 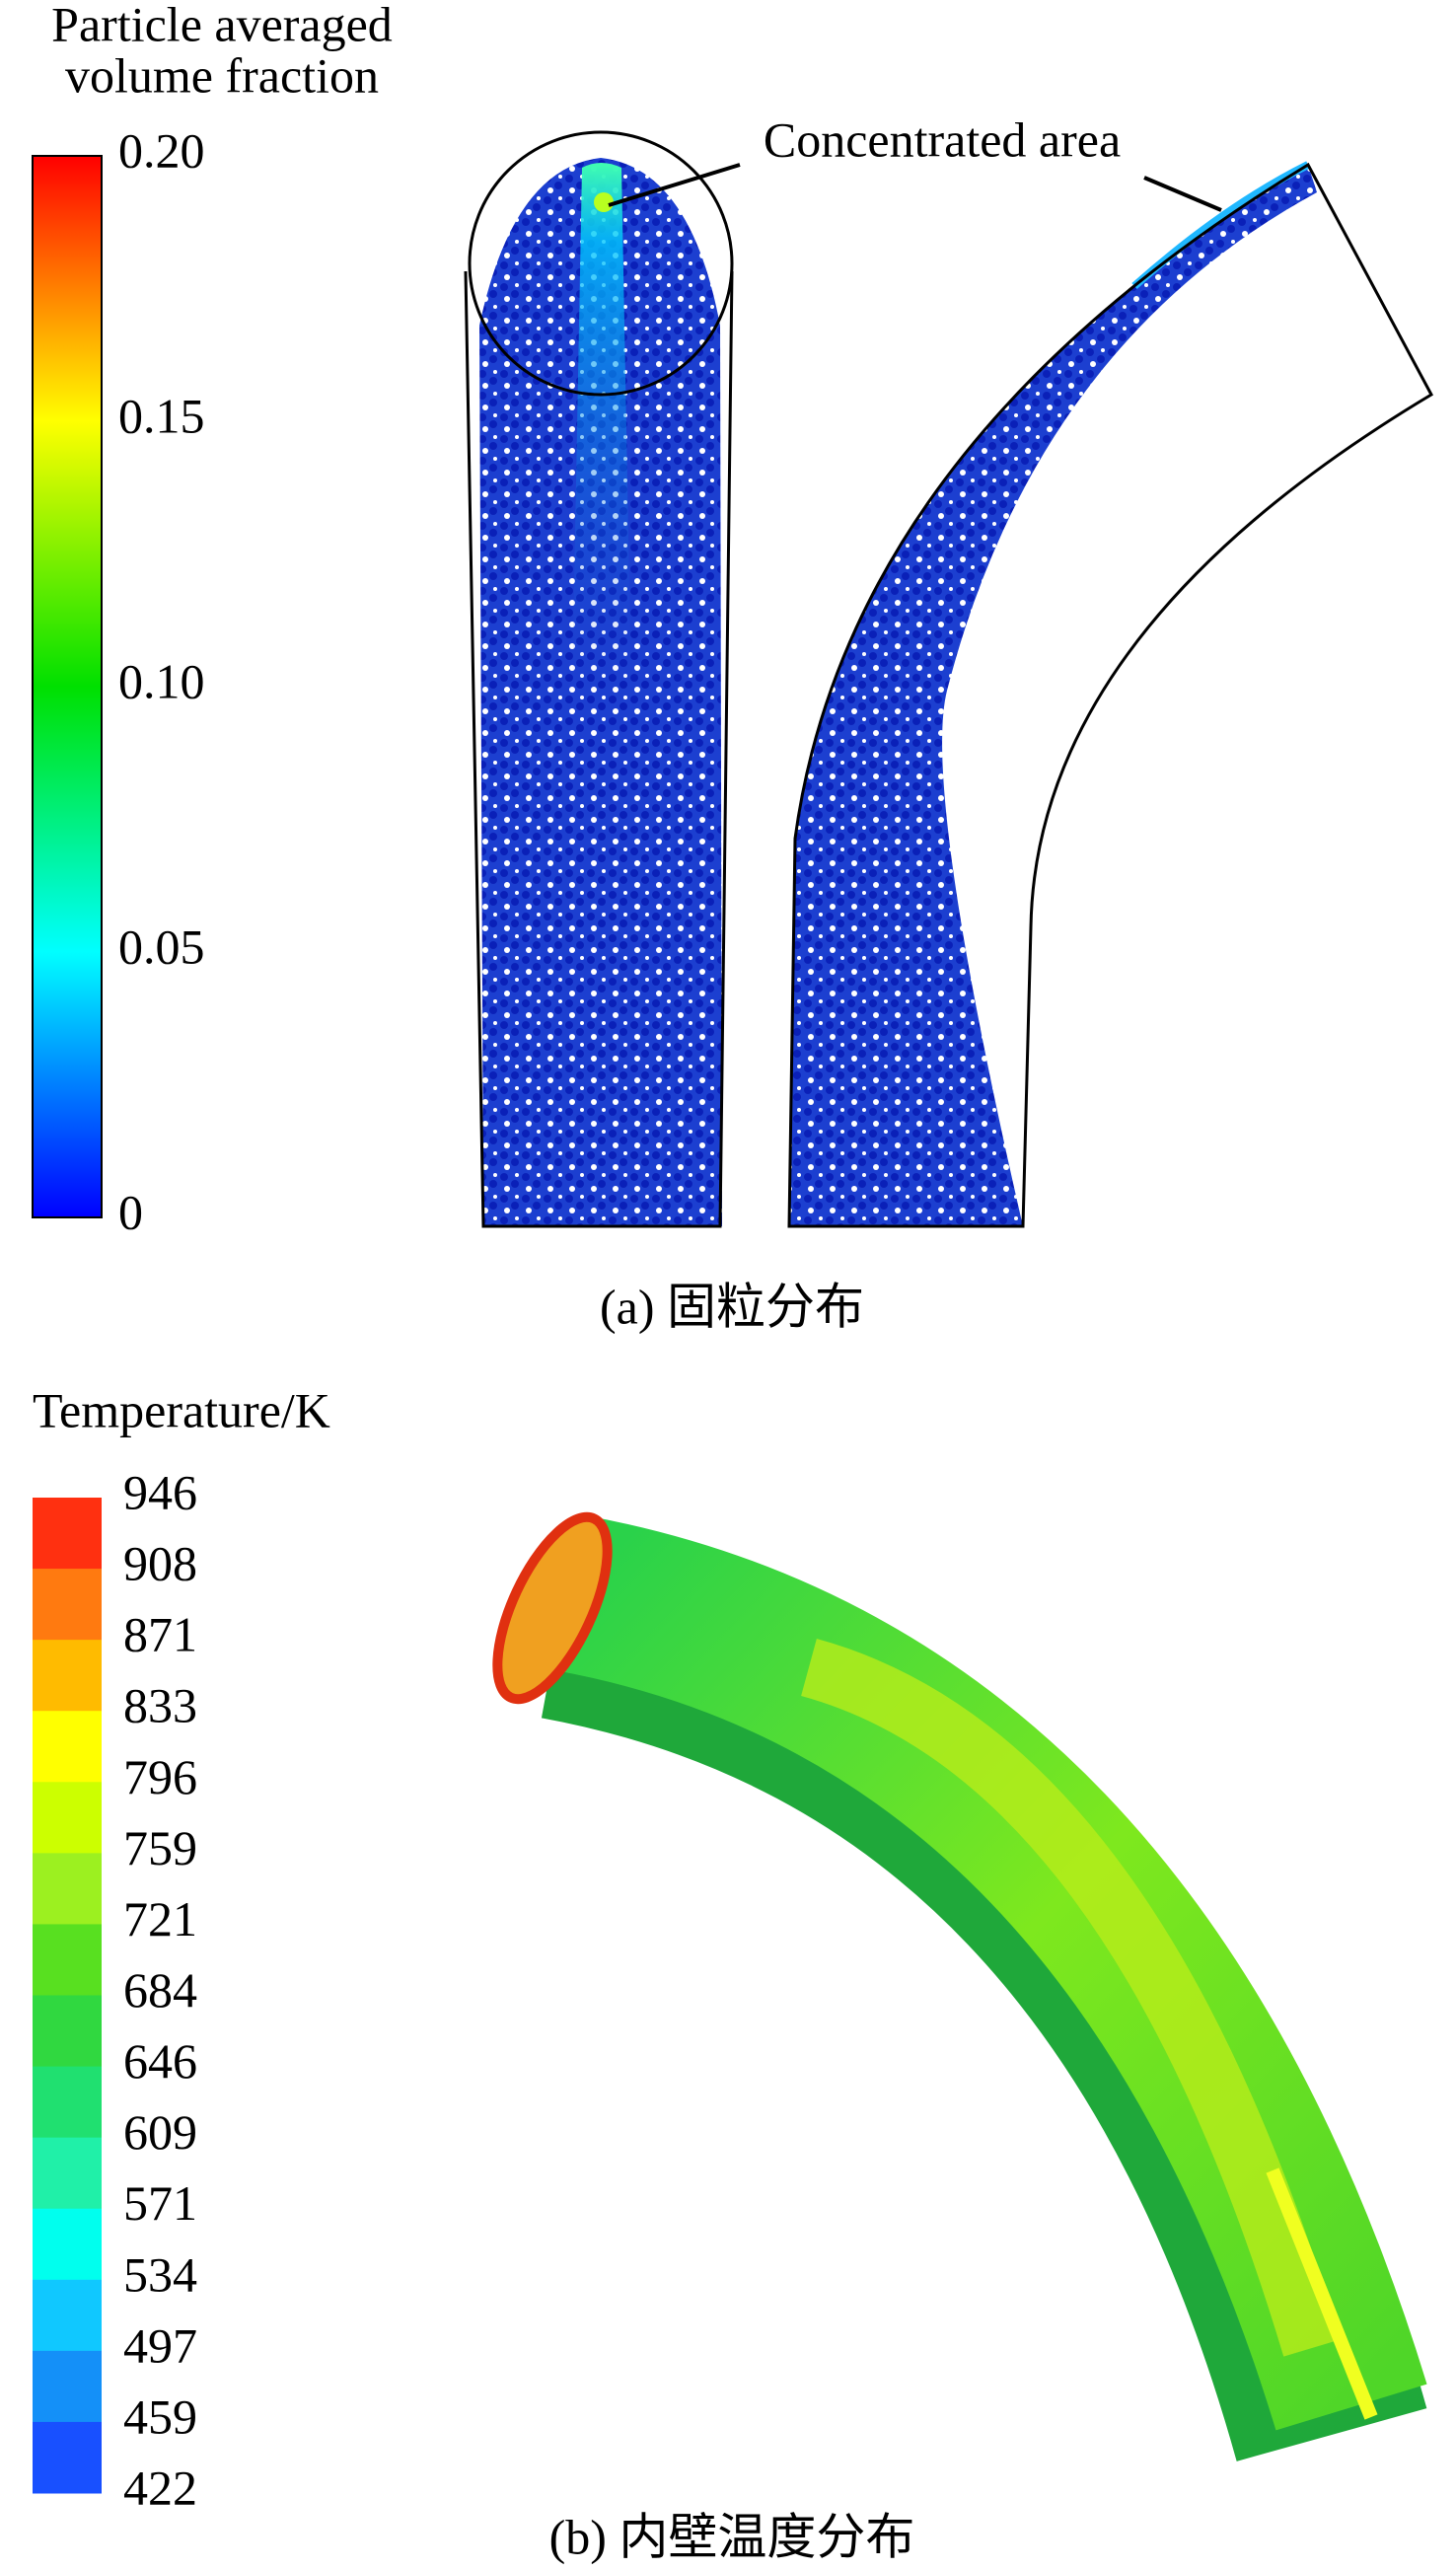 What do you see at coordinates (222, 25) in the screenshot?
I see `colorbar-title: Particle averaged` at bounding box center [222, 25].